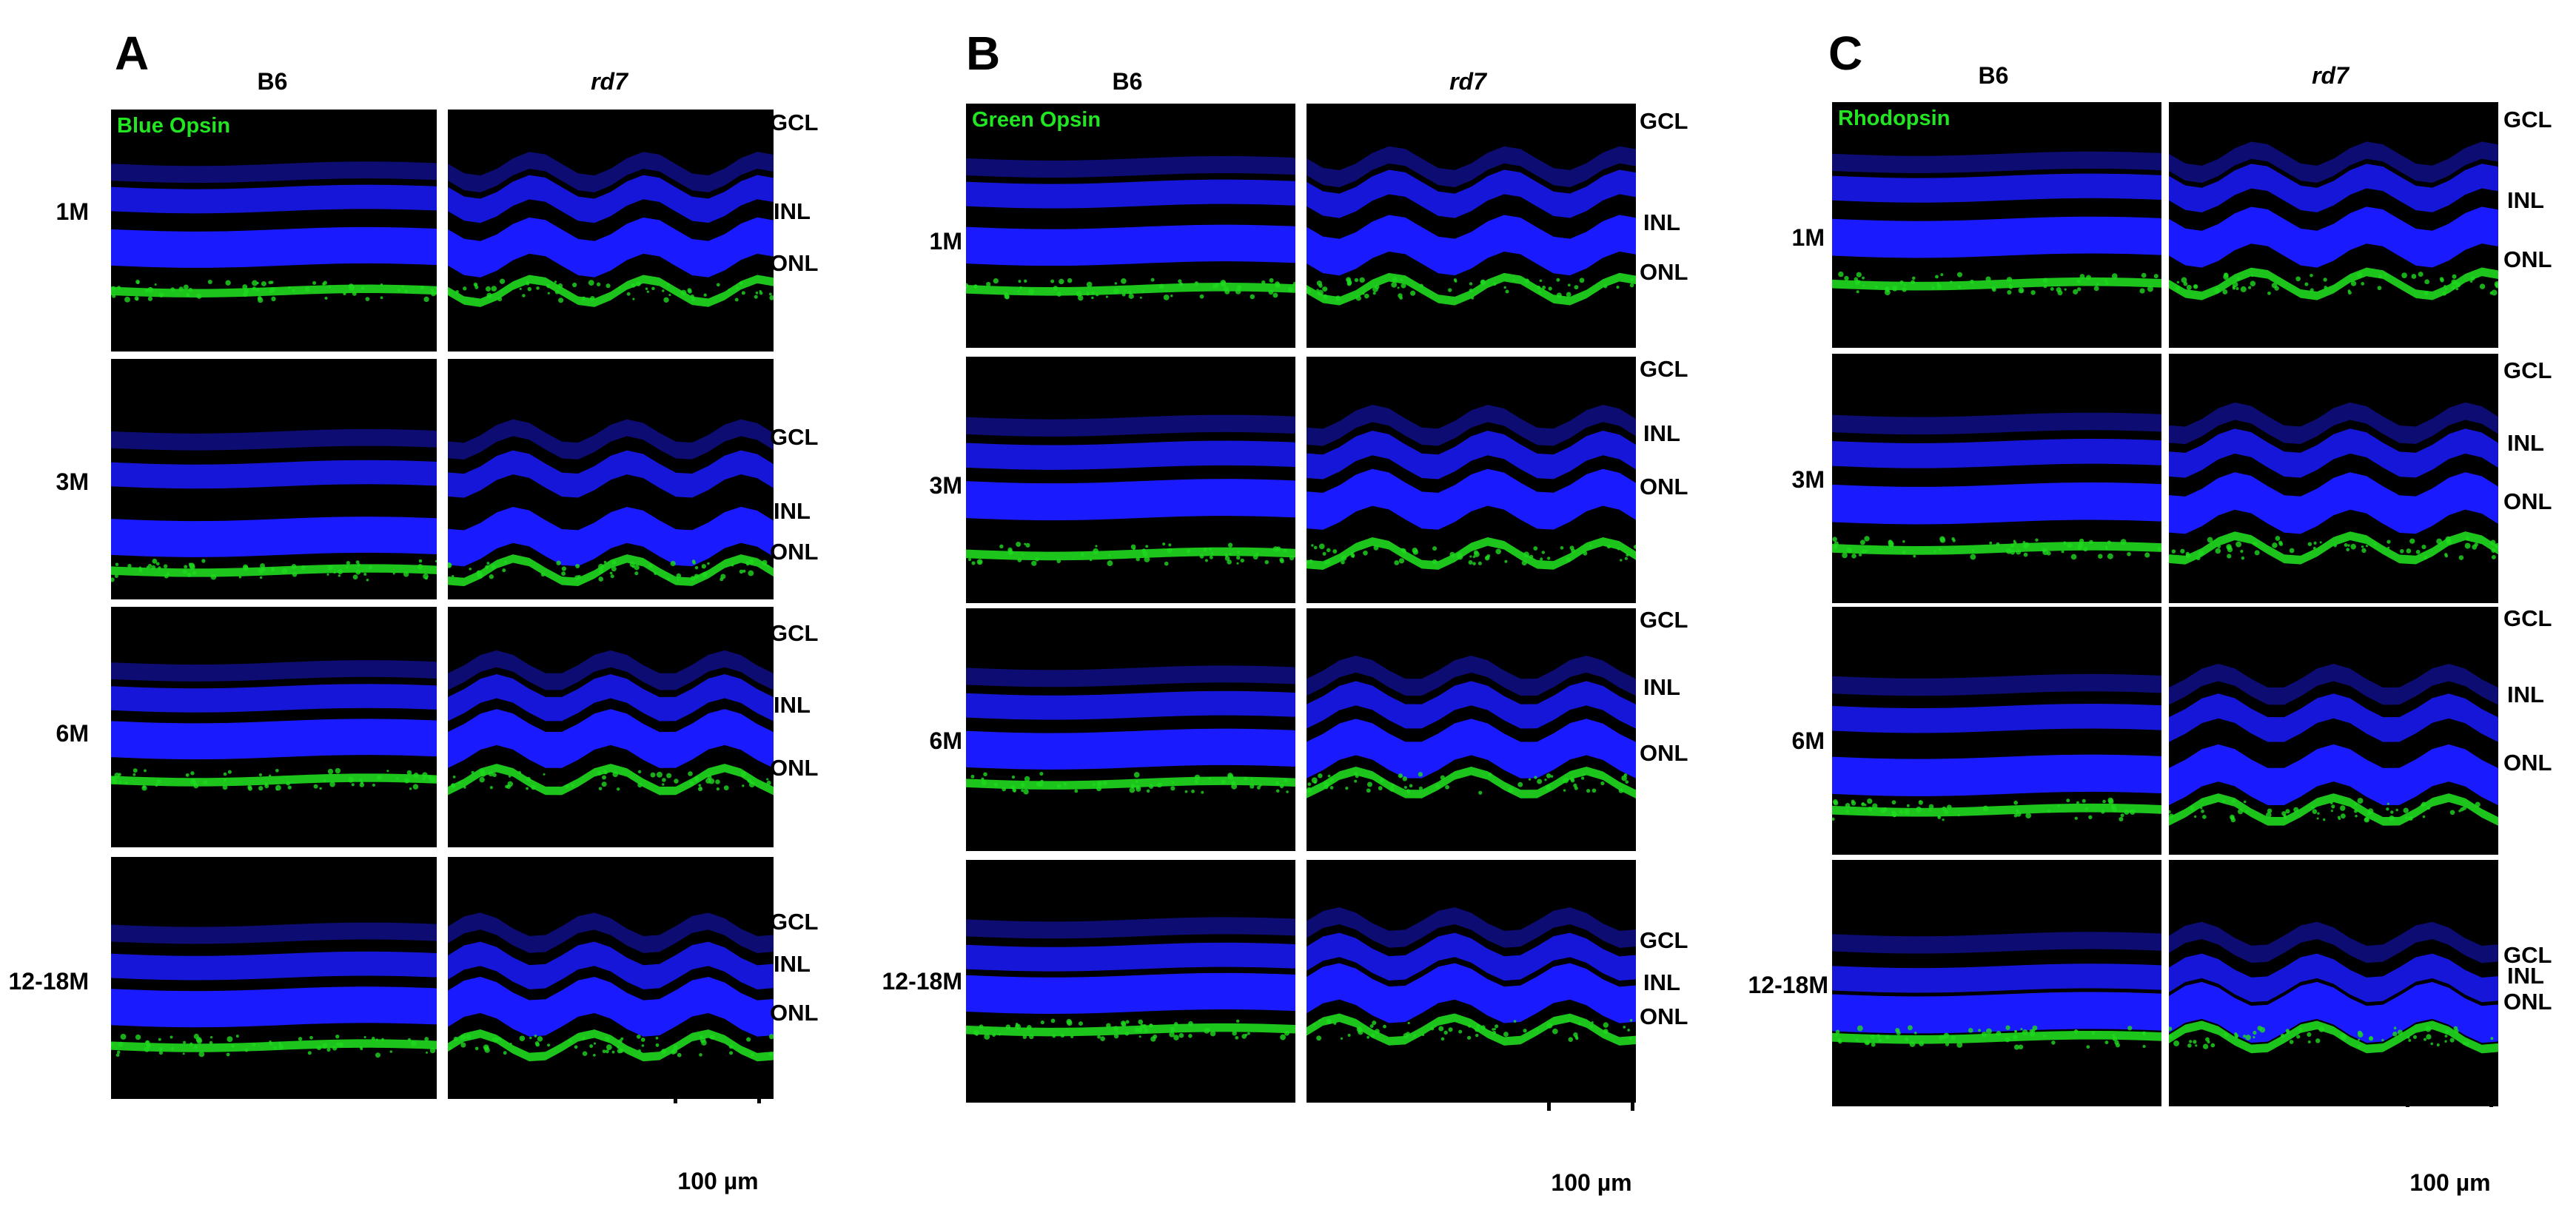  I want to click on micrograph-a-4-b6, so click(274, 978).